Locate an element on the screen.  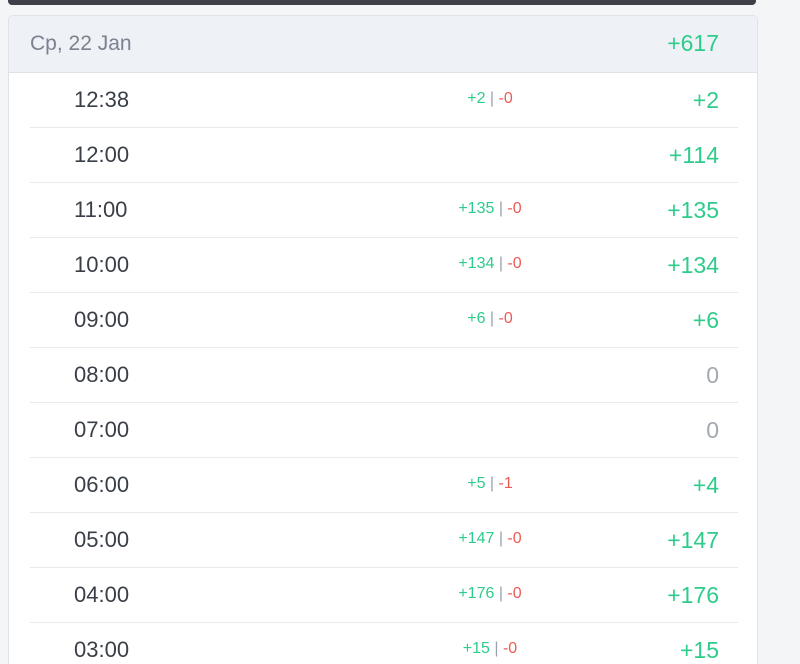
joined-count: +135 is located at coordinates (476, 208).